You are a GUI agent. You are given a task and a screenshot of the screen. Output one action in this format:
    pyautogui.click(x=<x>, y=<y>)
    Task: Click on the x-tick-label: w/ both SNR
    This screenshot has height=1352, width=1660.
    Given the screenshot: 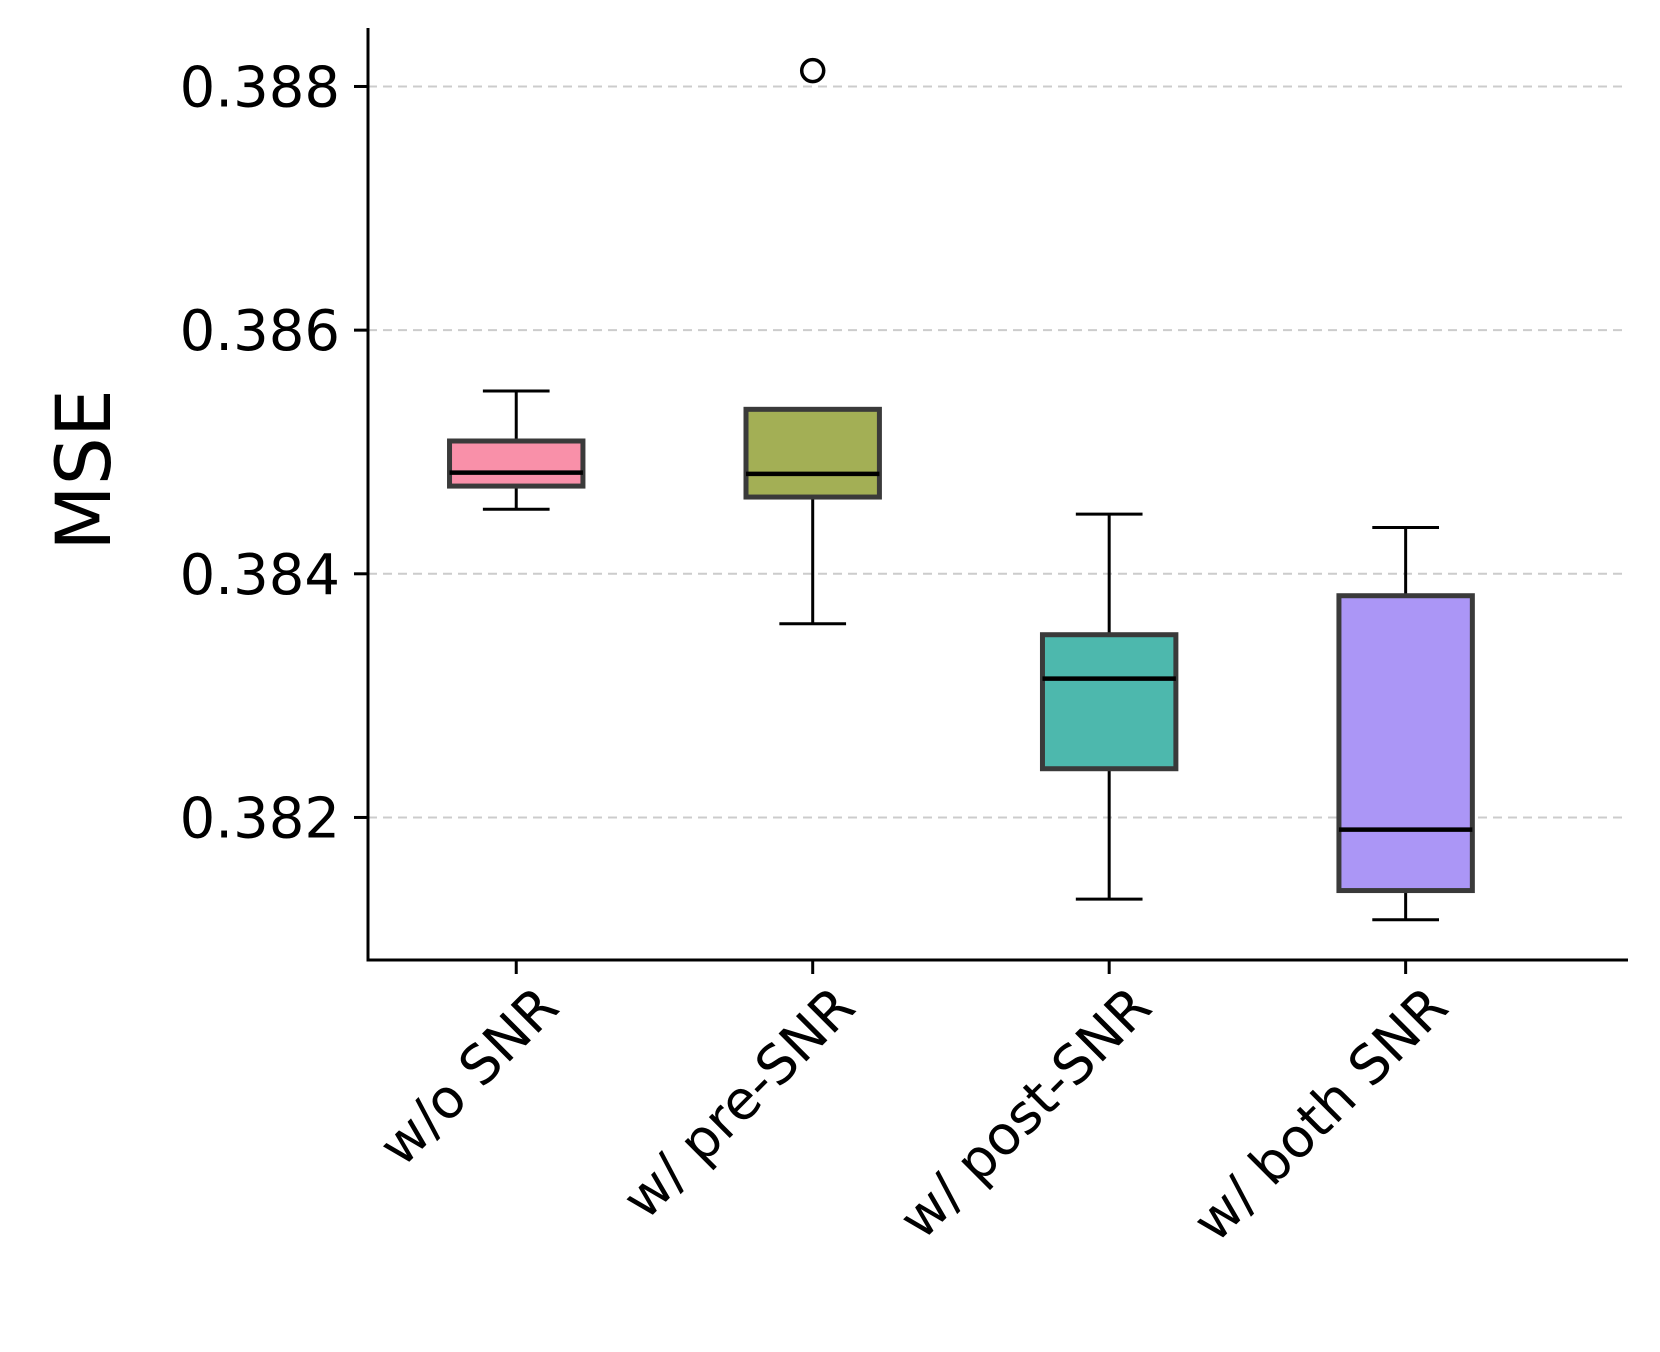 What is the action you would take?
    pyautogui.click(x=1320, y=1114)
    